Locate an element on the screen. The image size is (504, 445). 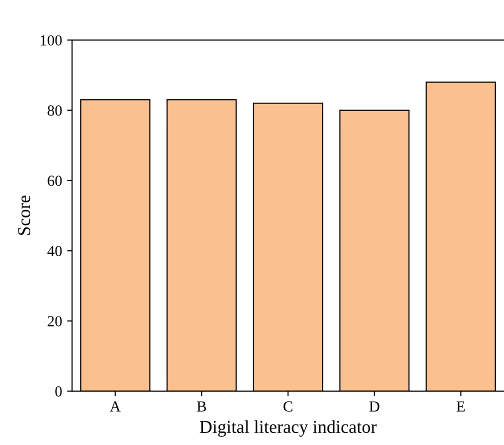
y-tick-label: 40 is located at coordinates (54, 251).